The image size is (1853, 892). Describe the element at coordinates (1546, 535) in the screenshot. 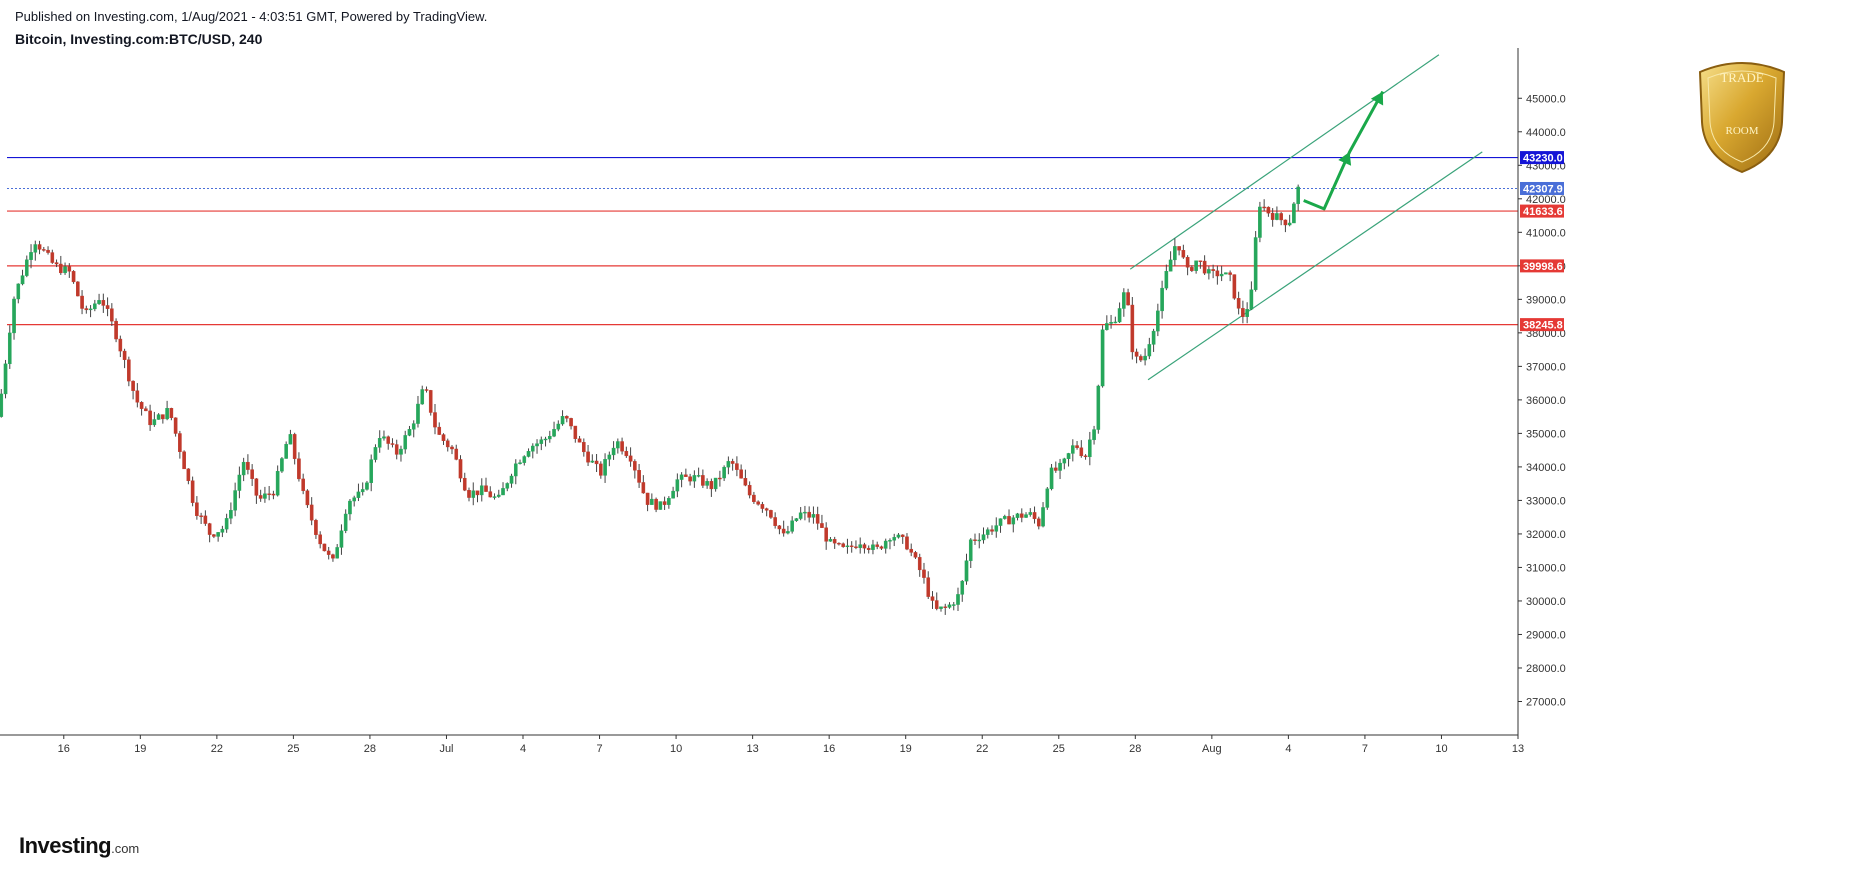

I see `y-tick-label: 32000.0` at that location.